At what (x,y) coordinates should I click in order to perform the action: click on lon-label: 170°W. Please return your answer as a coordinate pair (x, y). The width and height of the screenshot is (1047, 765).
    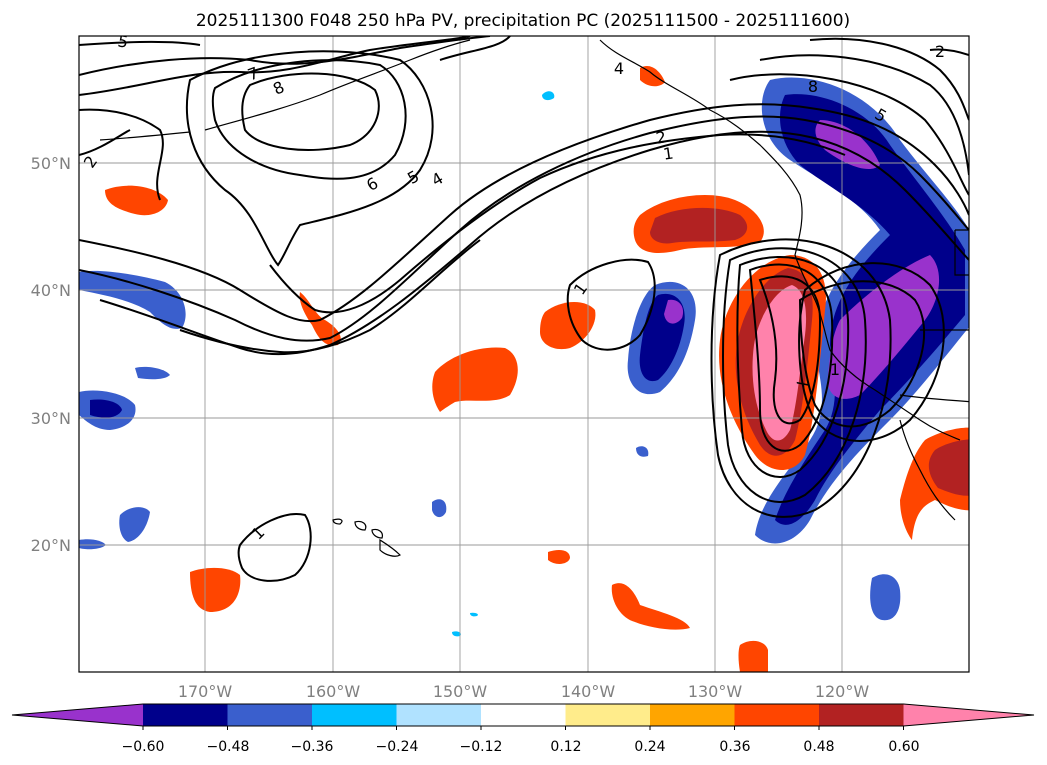
    Looking at the image, I should click on (205, 691).